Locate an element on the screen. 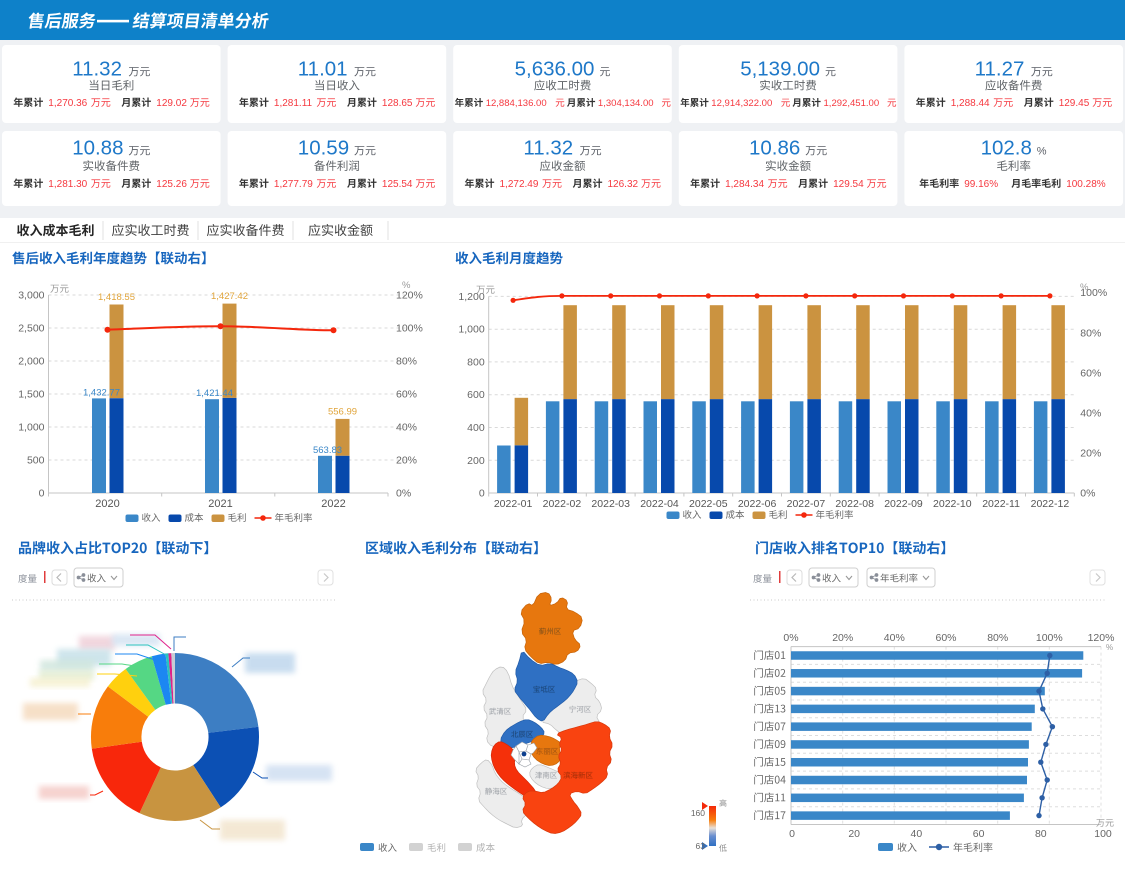 This screenshot has height=870, width=1125. svg-text: 126.32 is located at coordinates (623, 184).